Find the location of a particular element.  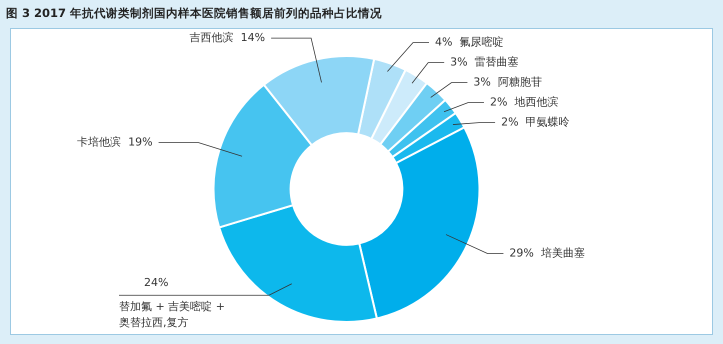

slice-label: 替加氟 + 吉美嘧啶 + 奥替拉西,复方 is located at coordinates (173, 315).